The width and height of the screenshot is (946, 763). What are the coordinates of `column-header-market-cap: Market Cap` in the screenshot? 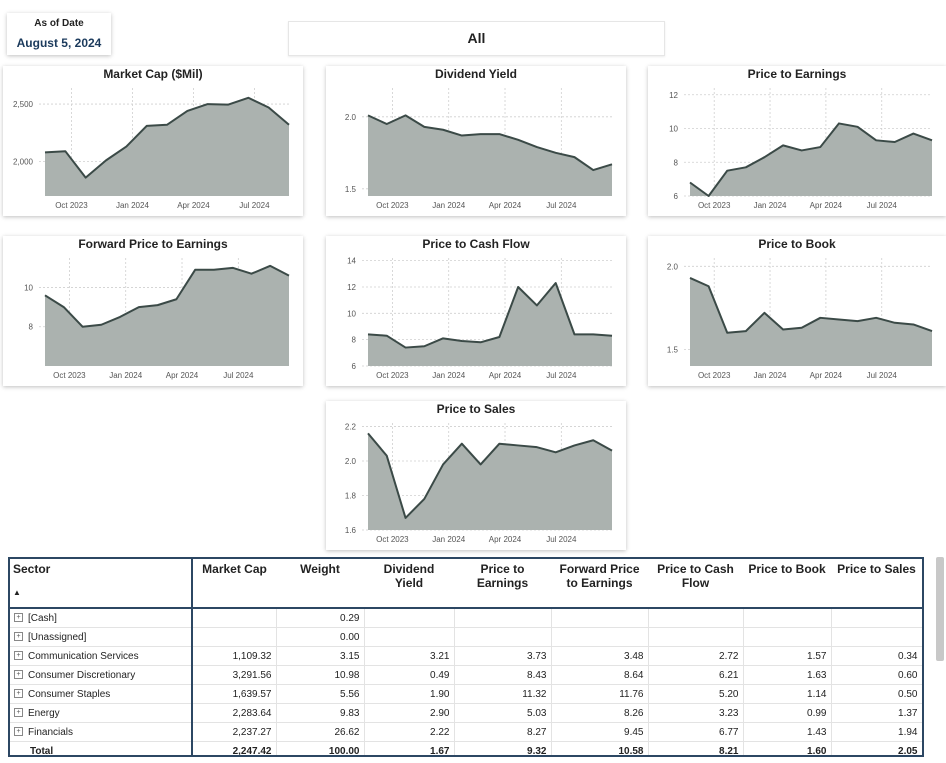 It's located at (234, 584).